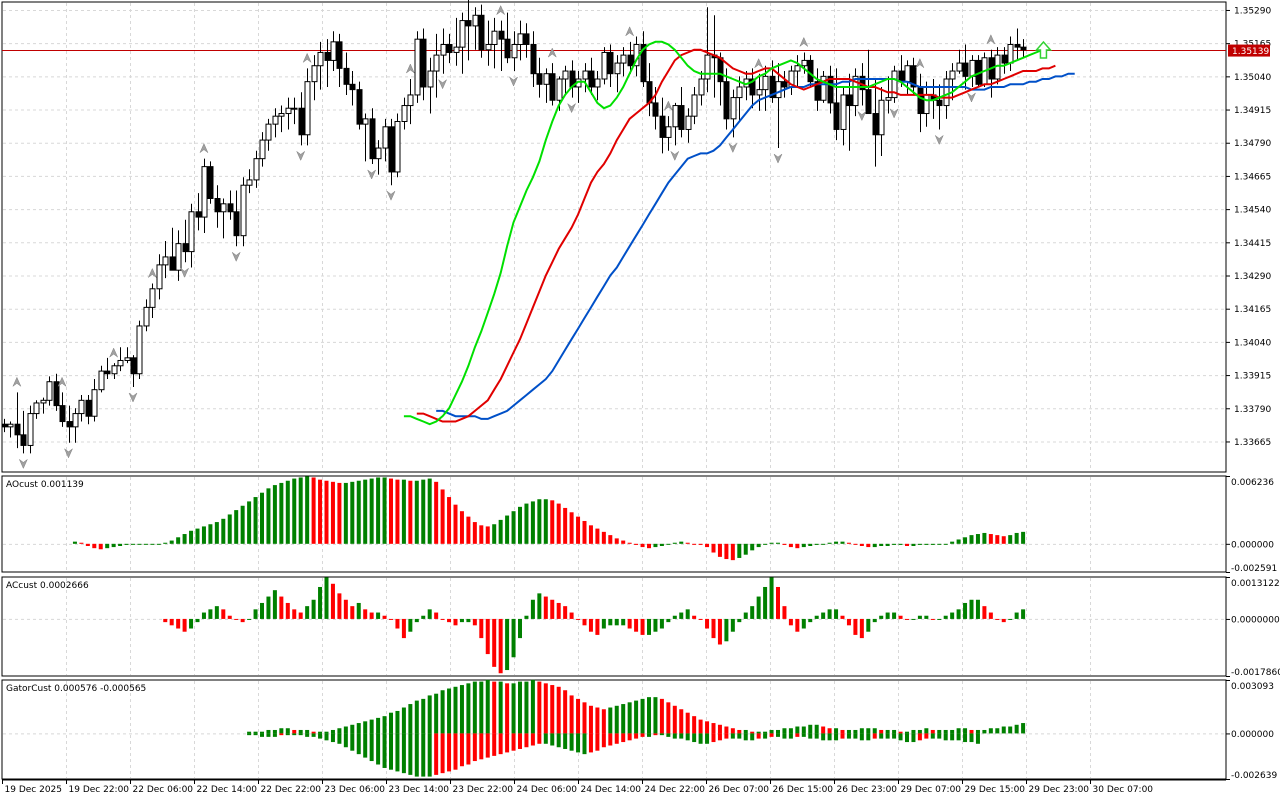  Describe the element at coordinates (1254, 776) in the screenshot. I see `indicator-tick-label: -0.002639` at that location.